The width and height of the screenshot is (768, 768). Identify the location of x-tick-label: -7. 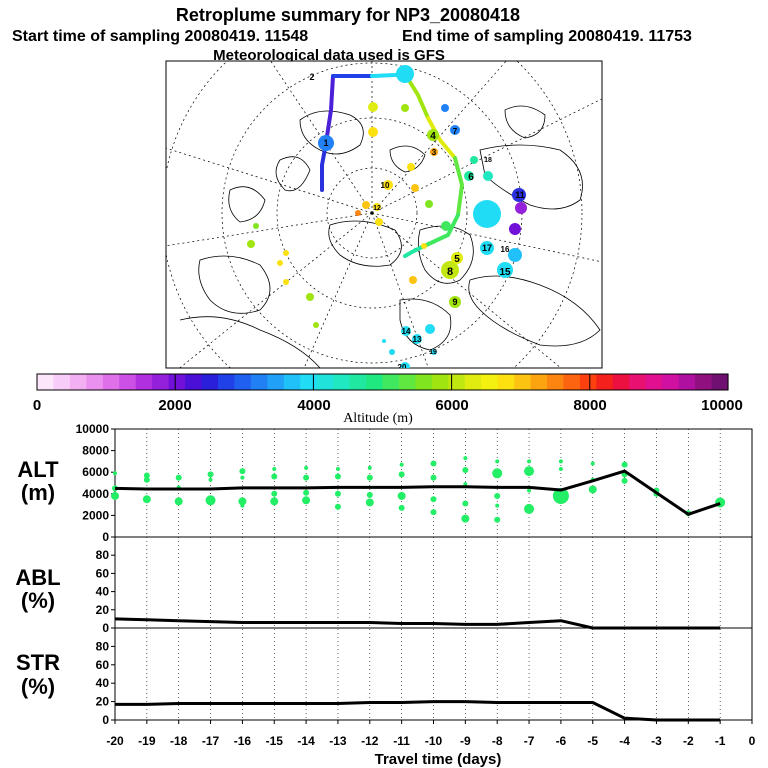
(529, 741).